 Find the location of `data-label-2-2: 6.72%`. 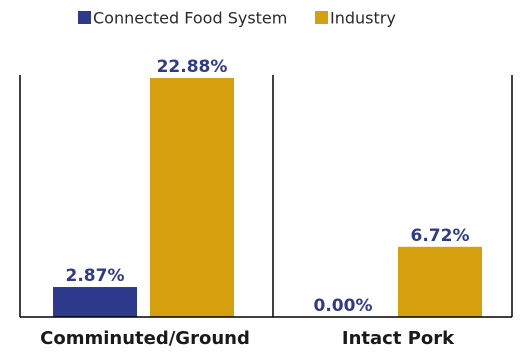

data-label-2-2: 6.72% is located at coordinates (440, 236).